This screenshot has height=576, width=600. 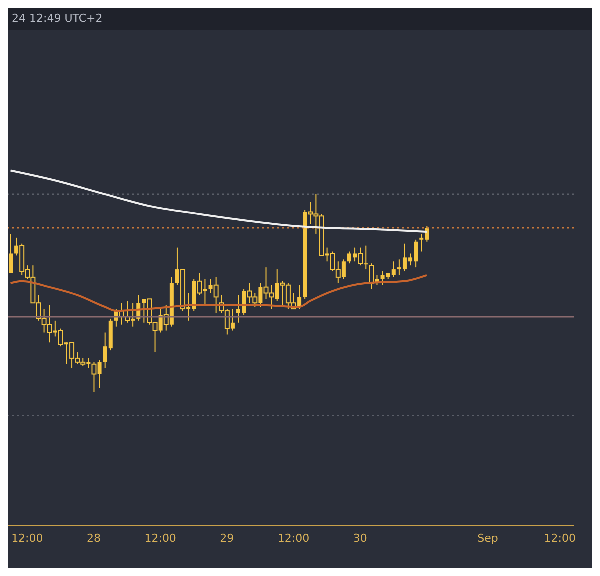 I want to click on text: 24 12:49 UTC+2, so click(x=57, y=18).